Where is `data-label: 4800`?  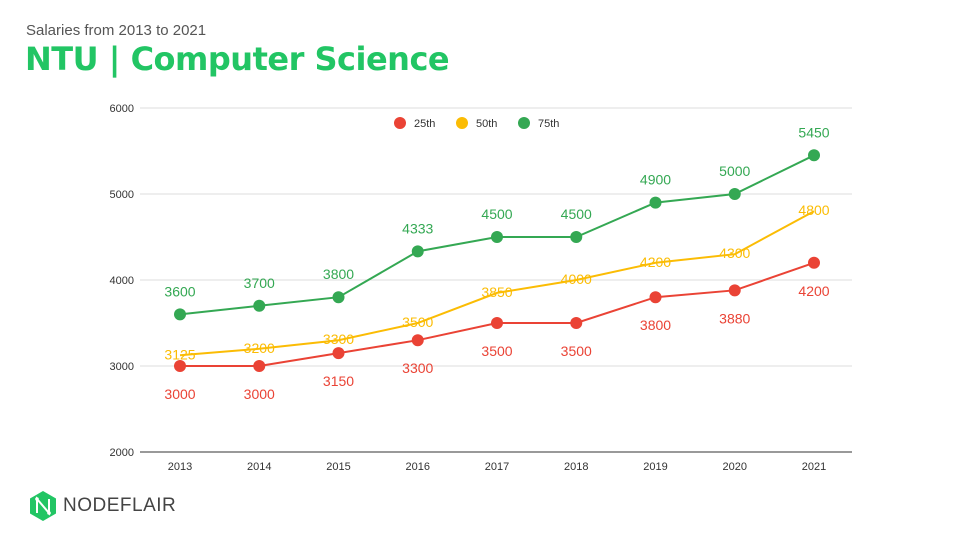 data-label: 4800 is located at coordinates (813, 210).